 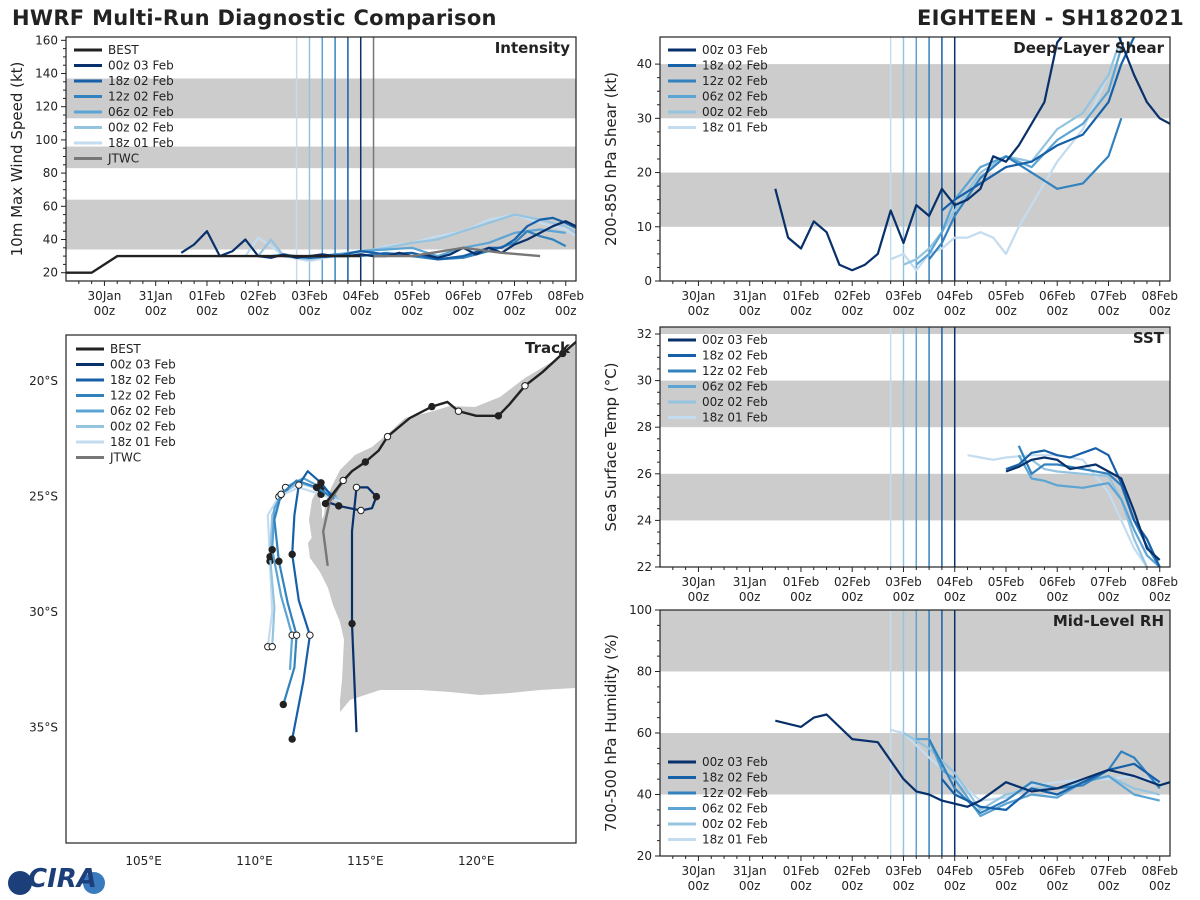 I want to click on legend-label: 00z 03 Feb, so click(x=735, y=340).